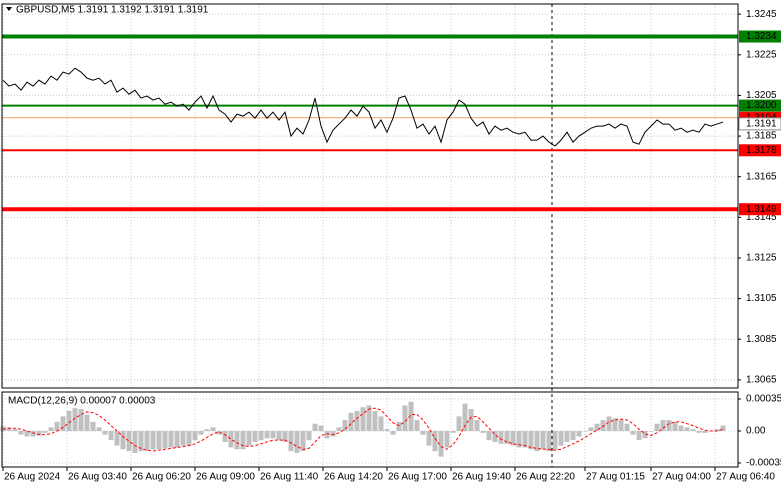 The height and width of the screenshot is (489, 781). I want to click on x-tick-label: 26 Aug 17:00, so click(417, 477).